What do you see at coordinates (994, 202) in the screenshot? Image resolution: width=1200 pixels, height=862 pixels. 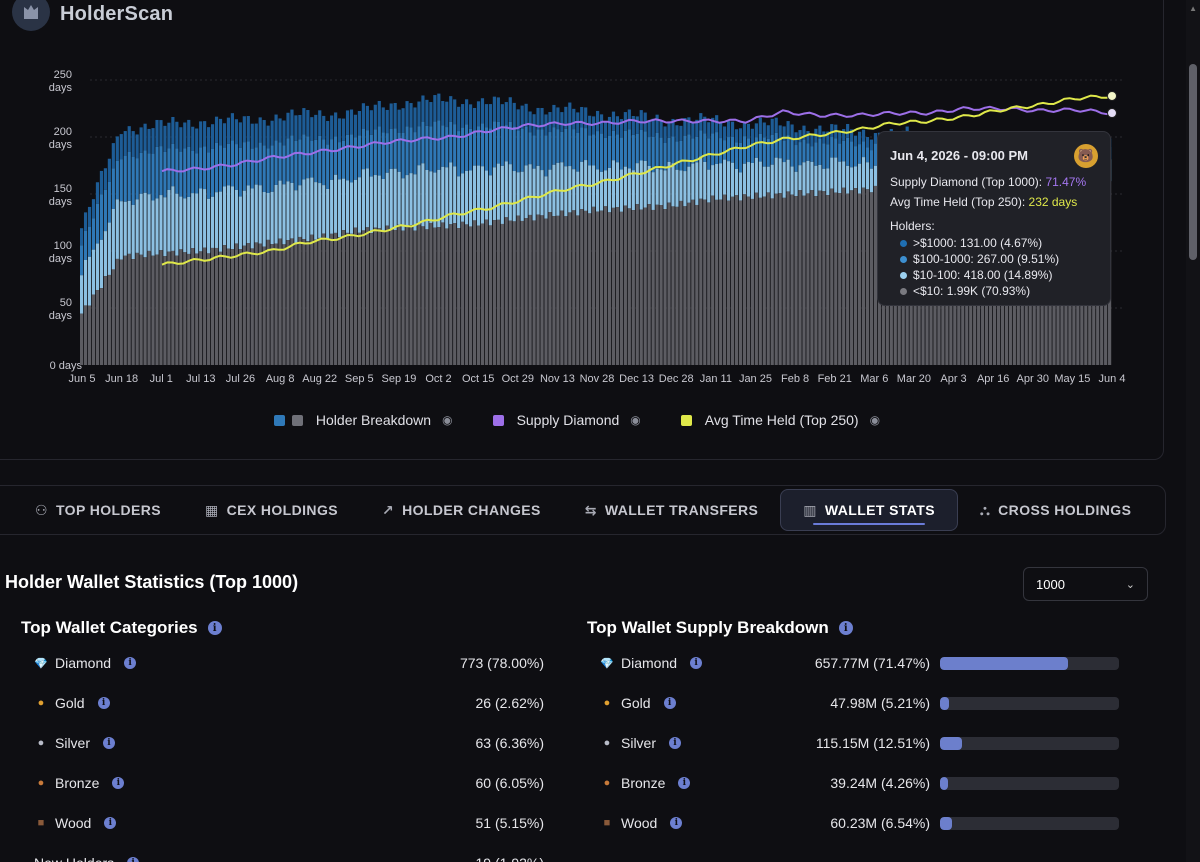 I see `tooltip-avg: Avg Time Held (Top 250): 232 days` at bounding box center [994, 202].